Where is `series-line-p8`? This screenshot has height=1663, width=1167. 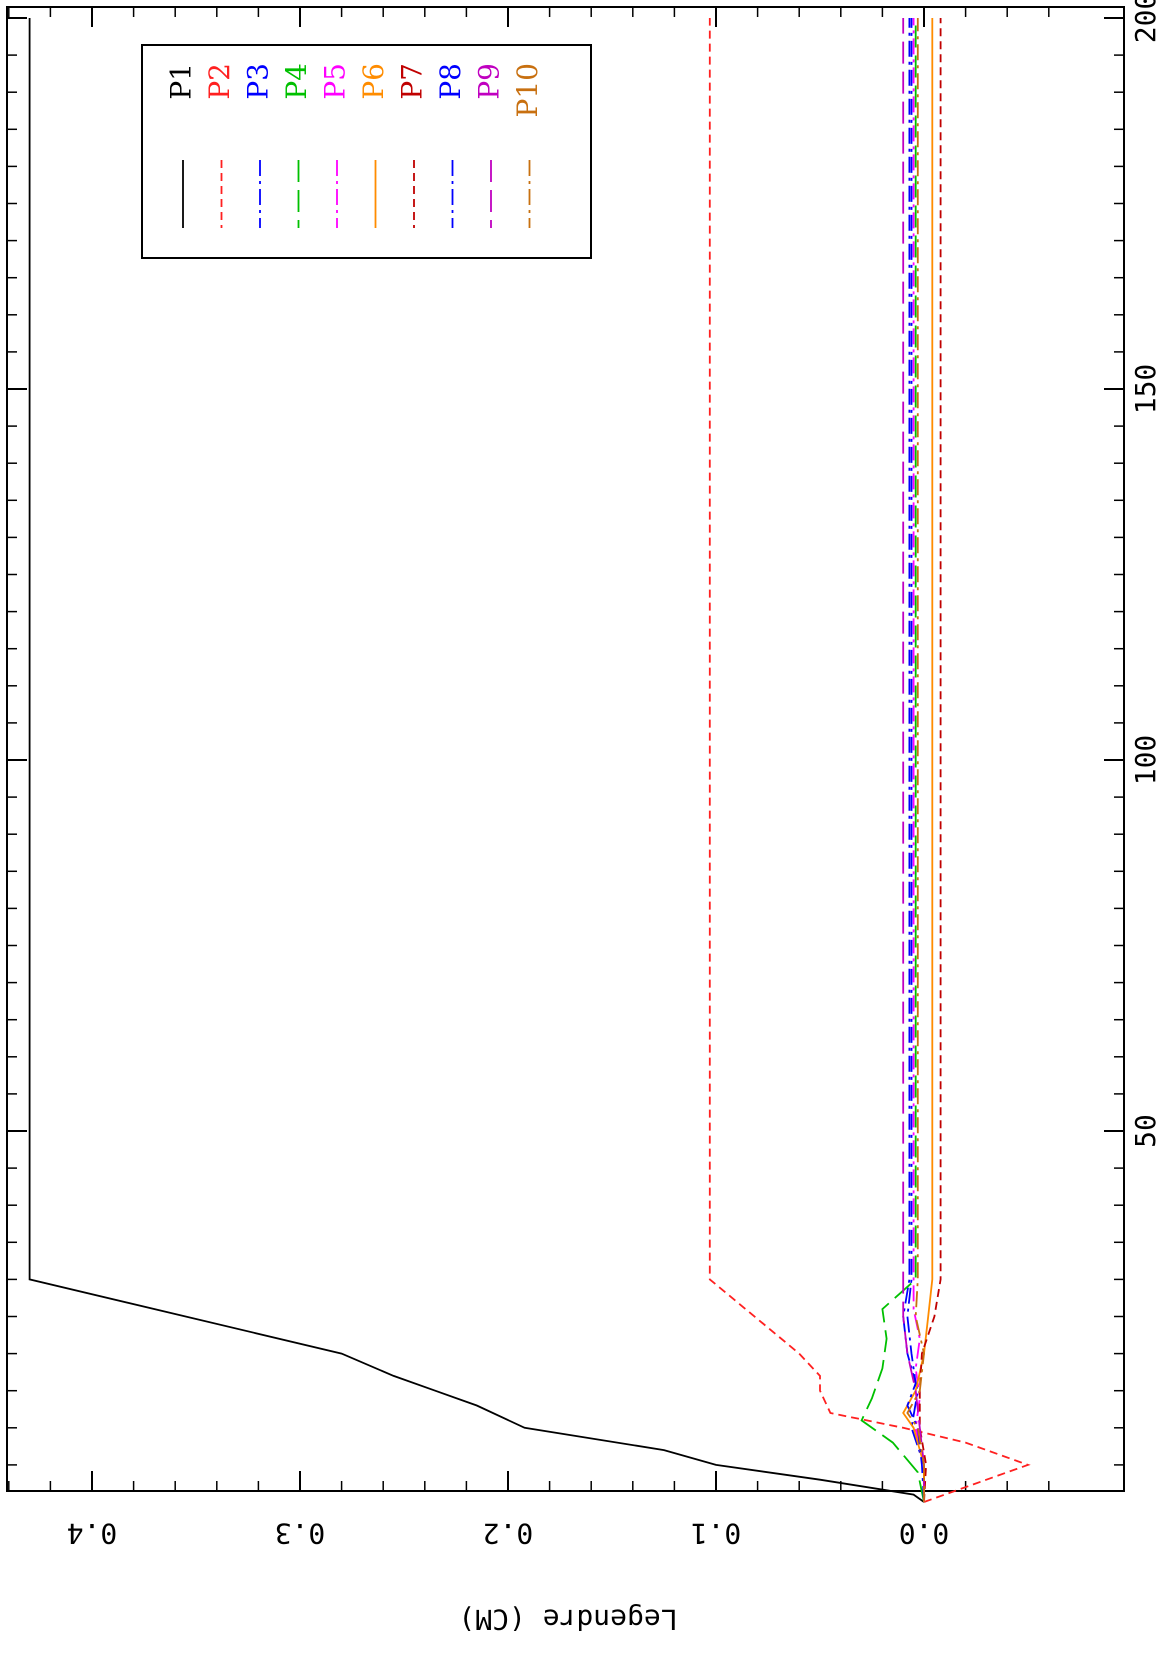 series-line-p8 is located at coordinates (915, 760).